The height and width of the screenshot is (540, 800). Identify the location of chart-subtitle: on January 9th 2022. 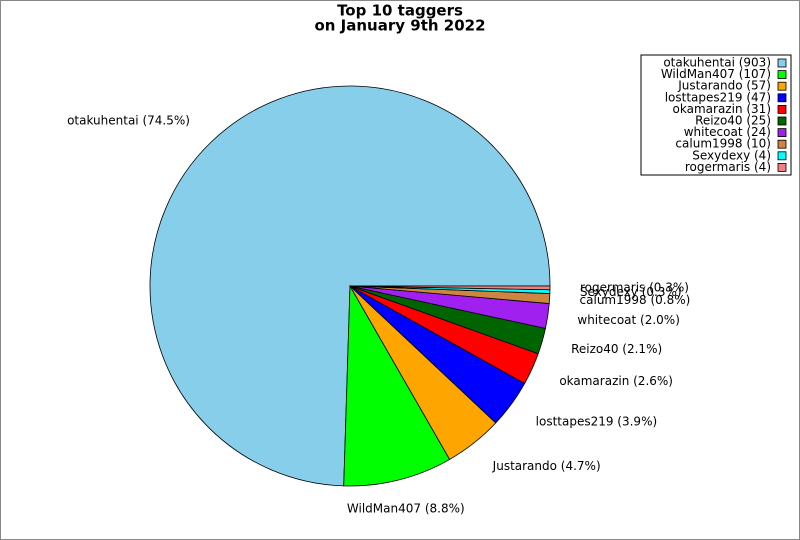
(399, 26).